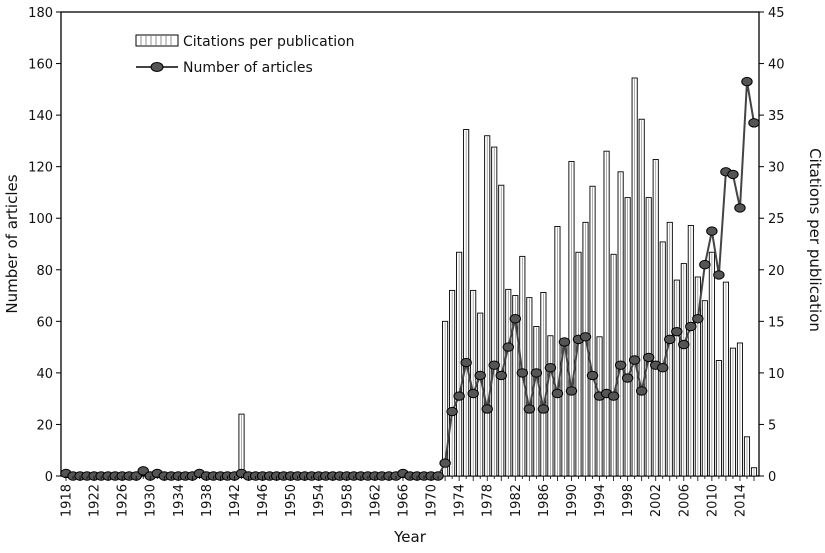 The width and height of the screenshot is (825, 553). Describe the element at coordinates (291, 500) in the screenshot. I see `x-tick-label: 1950` at that location.